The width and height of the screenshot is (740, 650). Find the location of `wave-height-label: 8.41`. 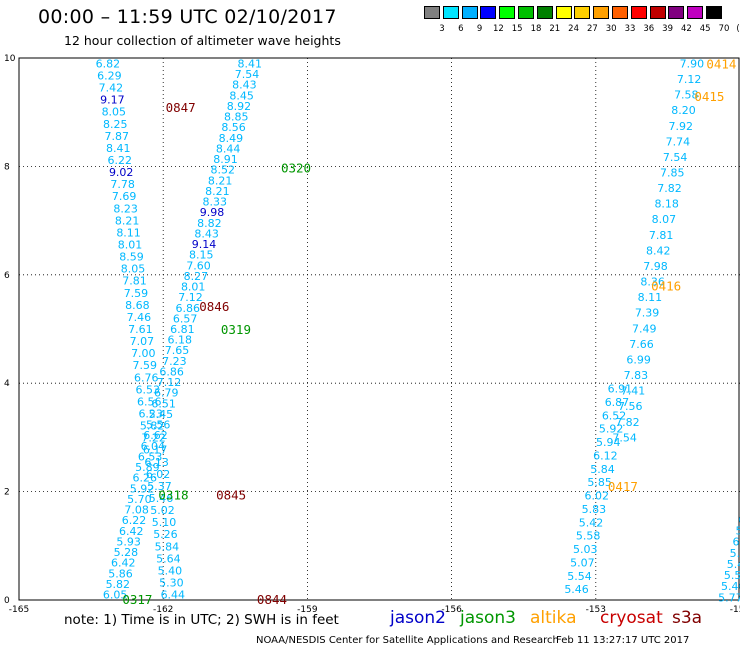

wave-height-label: 8.41 is located at coordinates (249, 63).